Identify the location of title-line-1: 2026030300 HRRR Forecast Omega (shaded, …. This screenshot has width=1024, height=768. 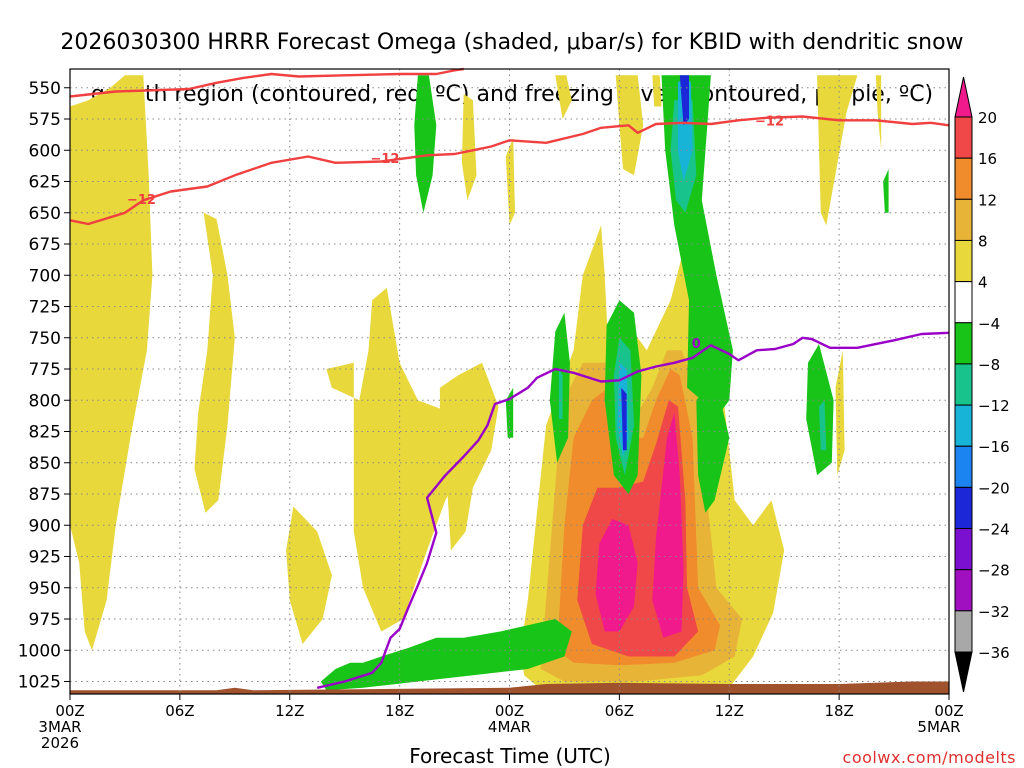
(512, 42).